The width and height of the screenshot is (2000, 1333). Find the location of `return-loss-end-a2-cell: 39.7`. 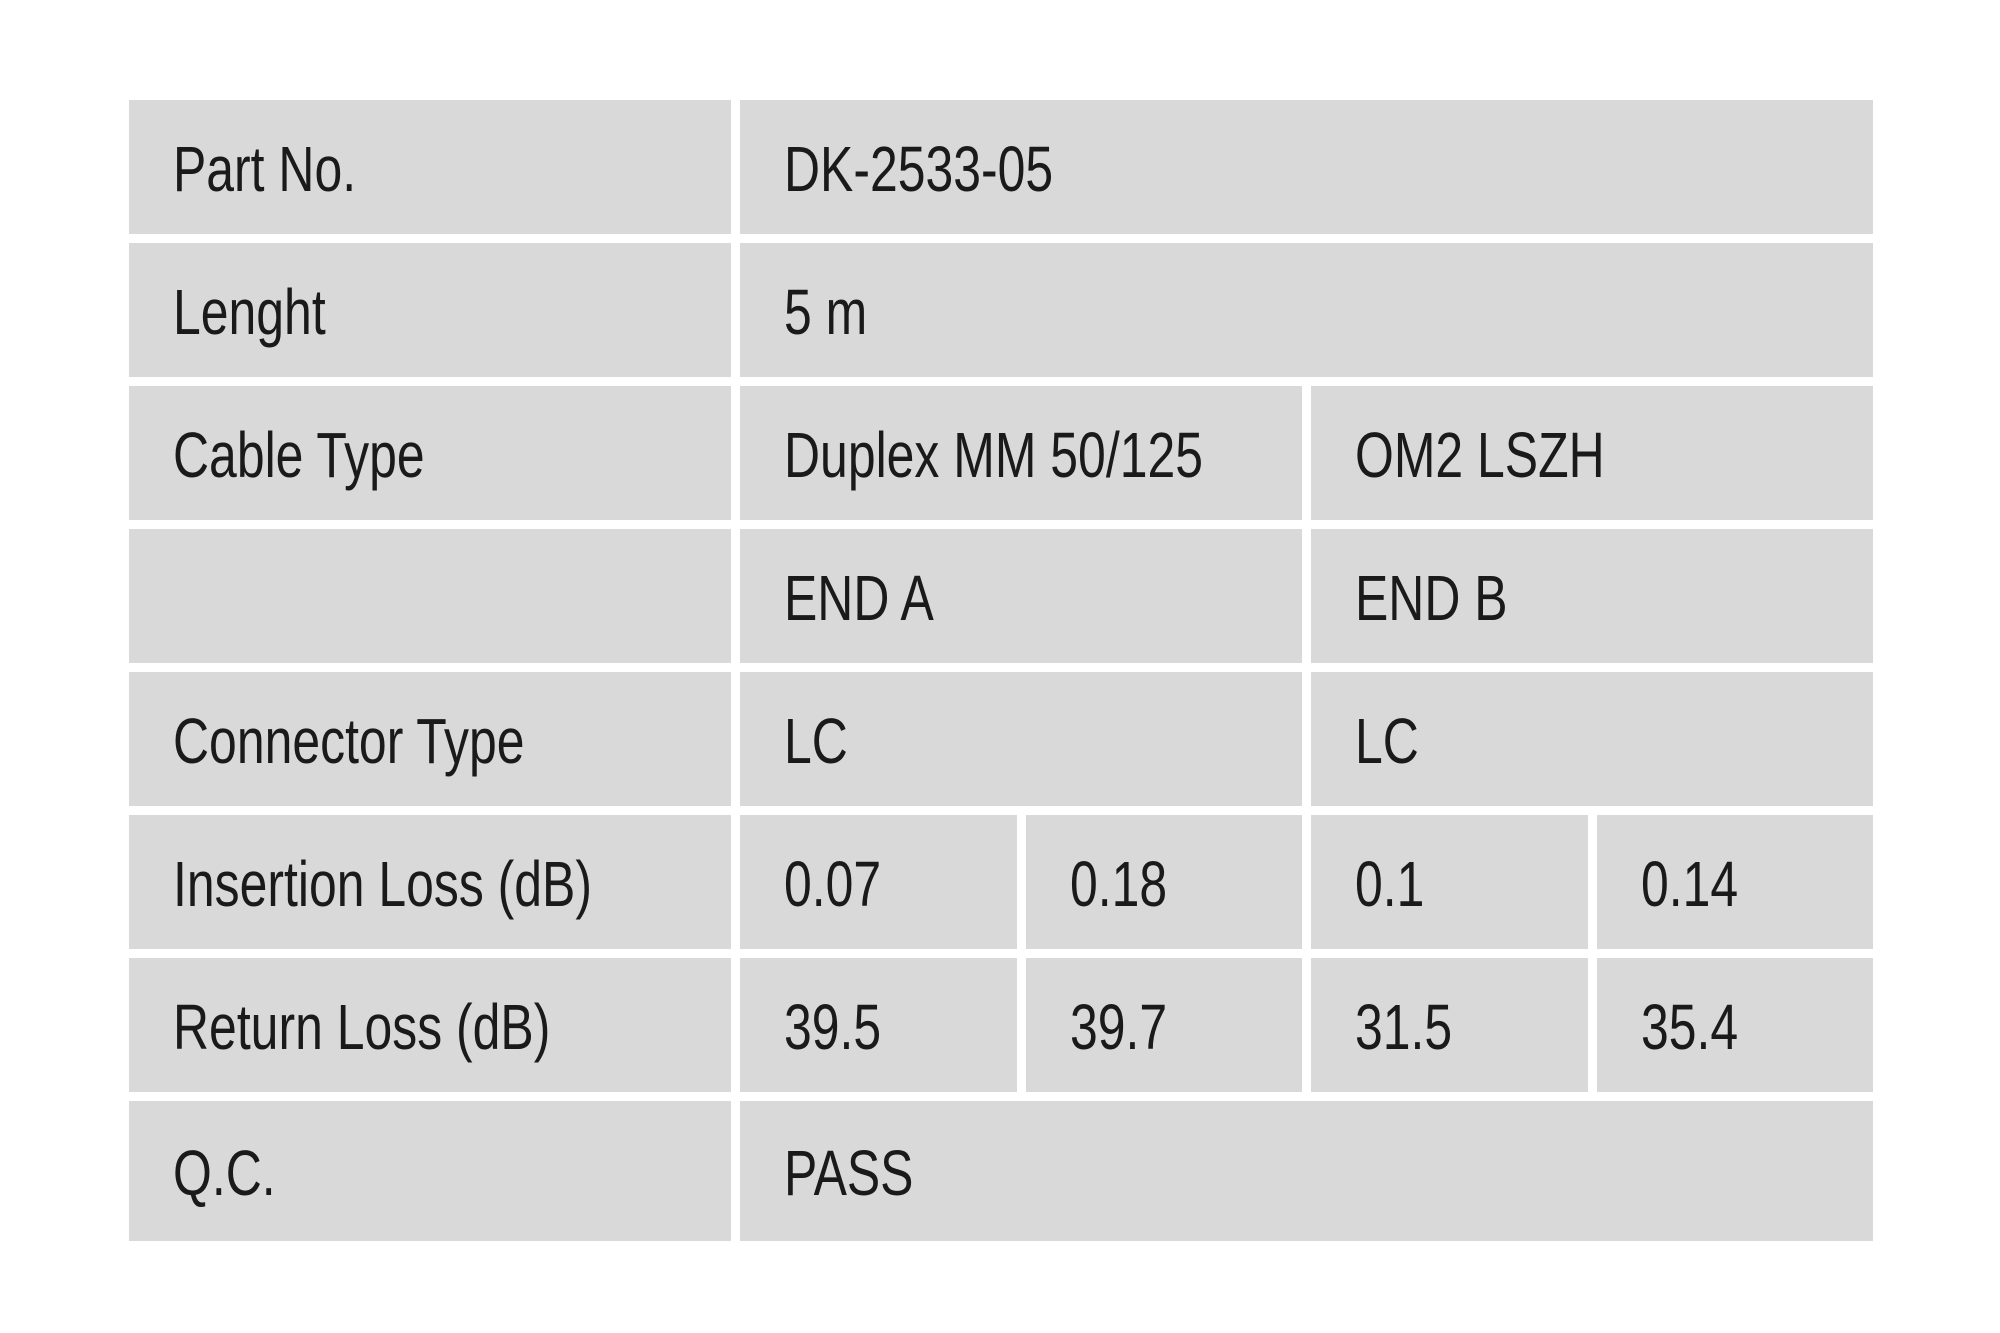

return-loss-end-a2-cell: 39.7 is located at coordinates (1163, 1025).